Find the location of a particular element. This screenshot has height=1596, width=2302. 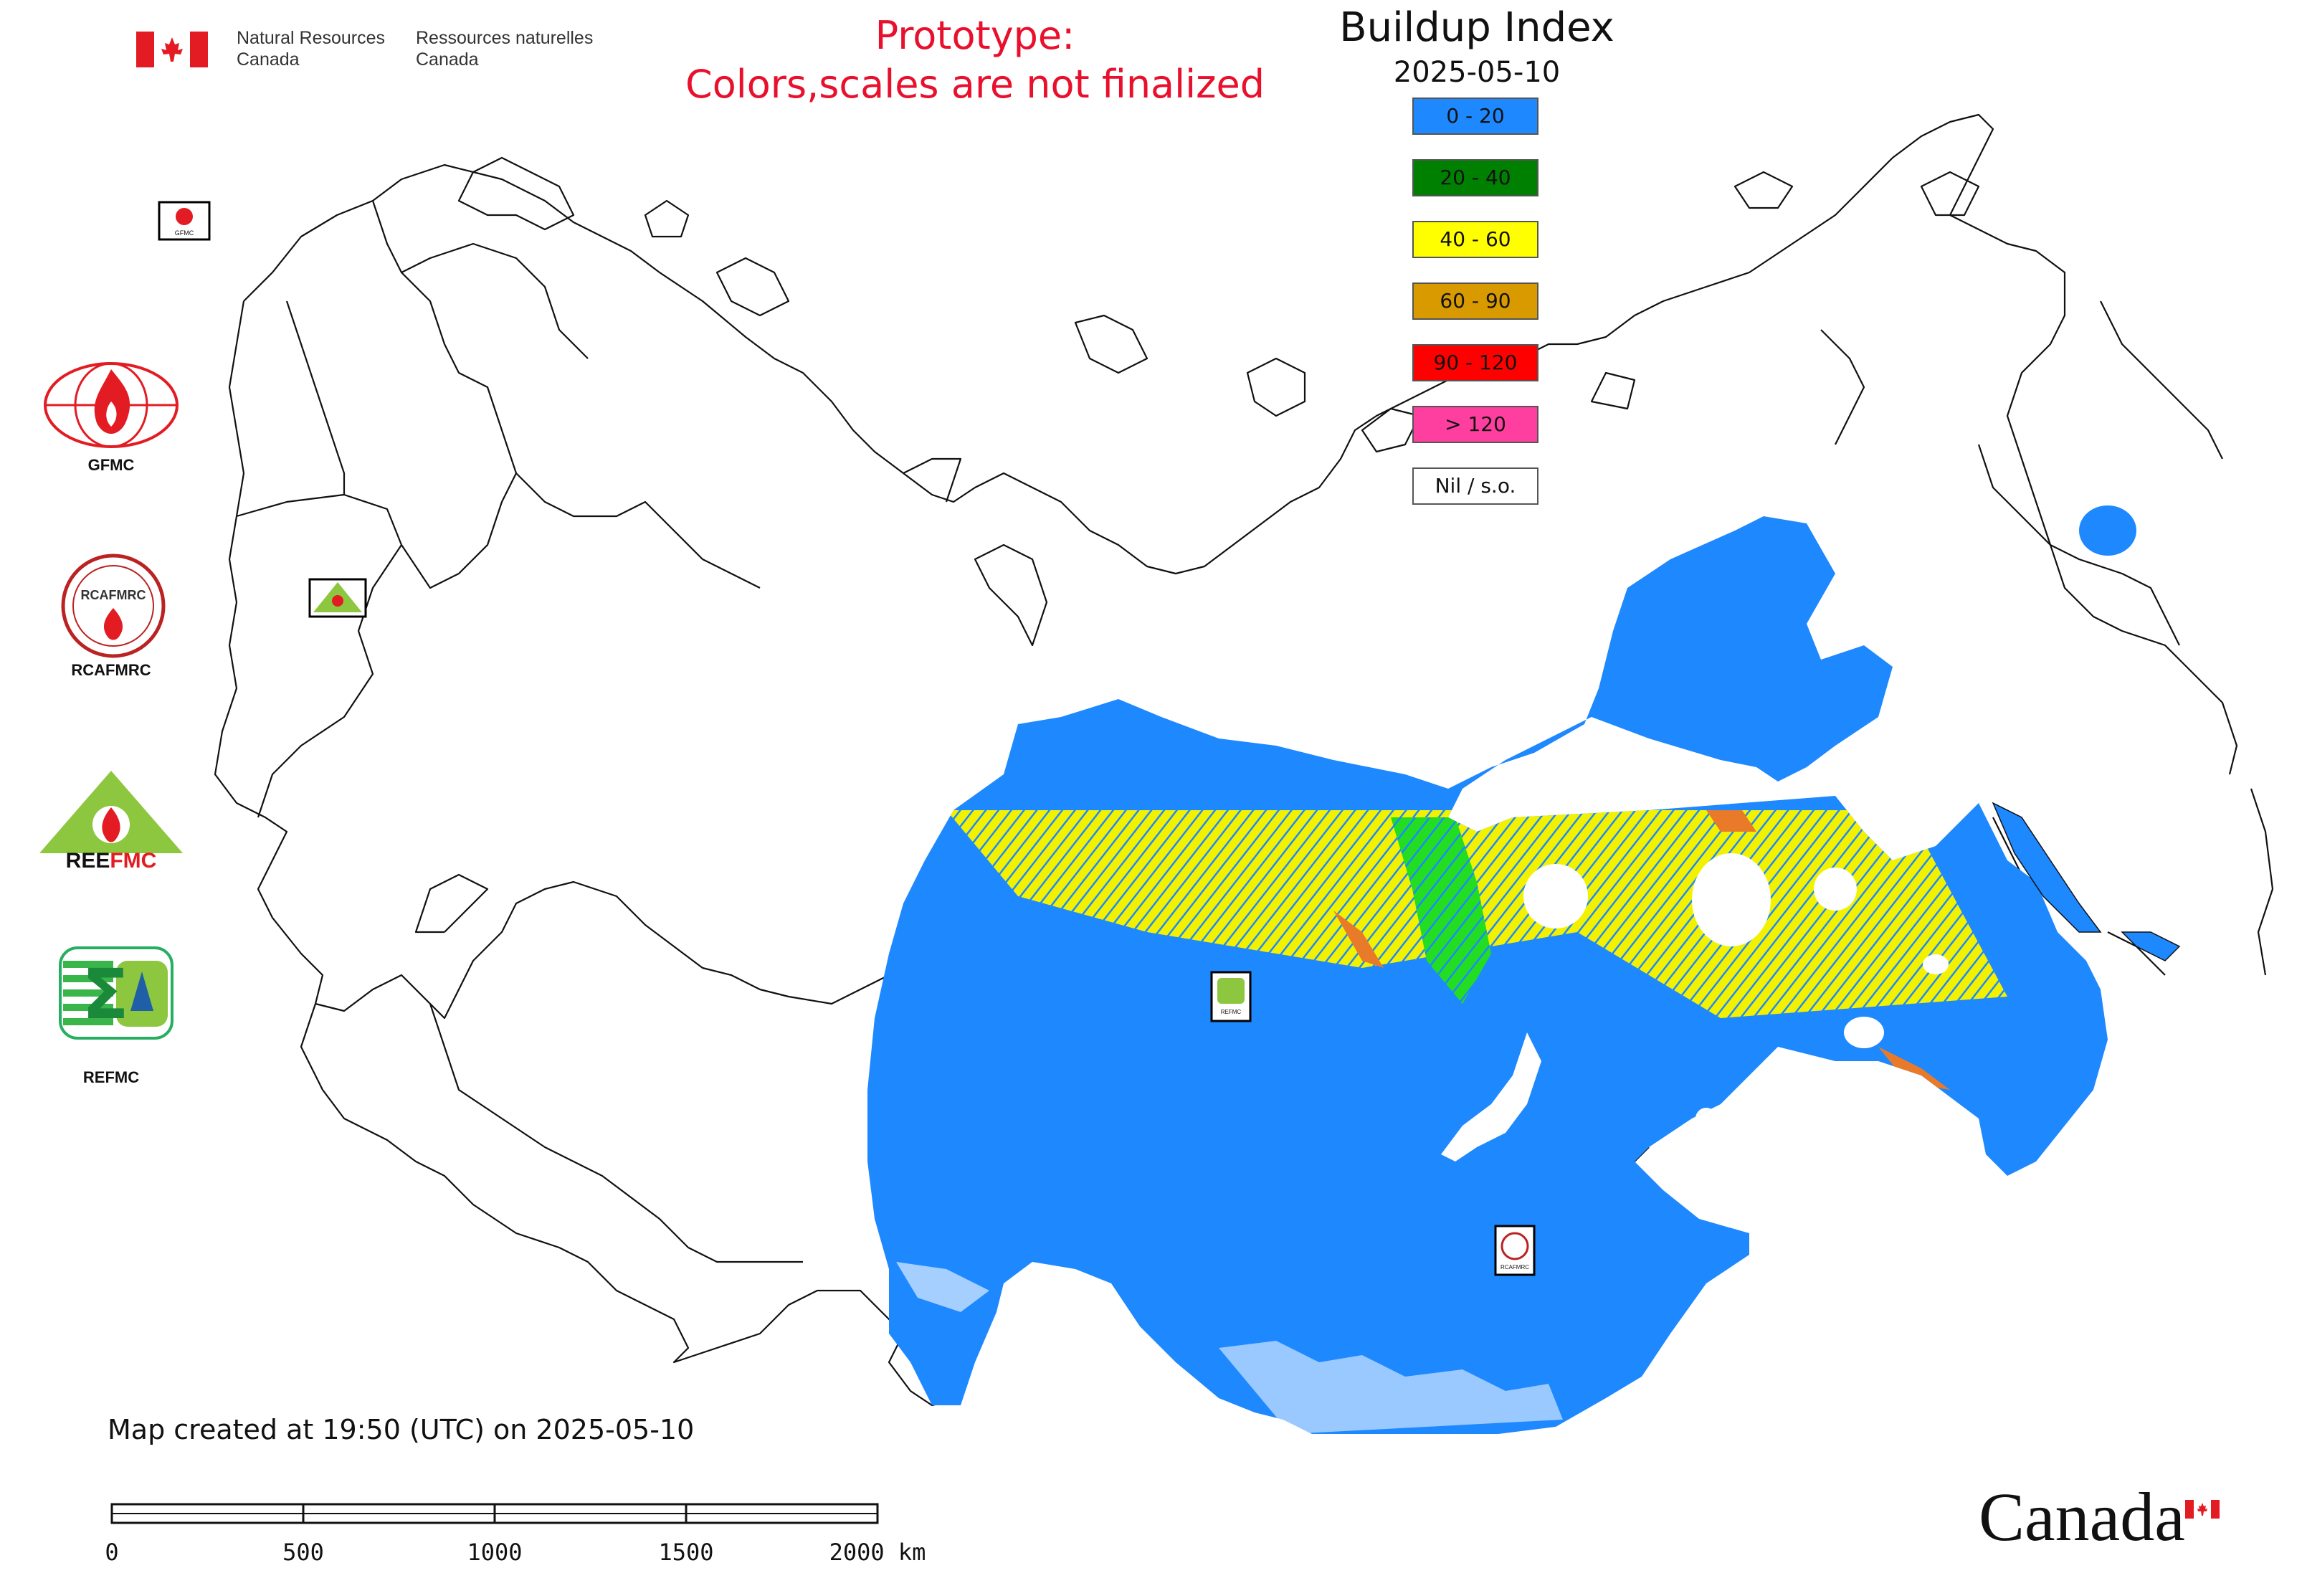

legend-label: > 120 is located at coordinates (1475, 424).